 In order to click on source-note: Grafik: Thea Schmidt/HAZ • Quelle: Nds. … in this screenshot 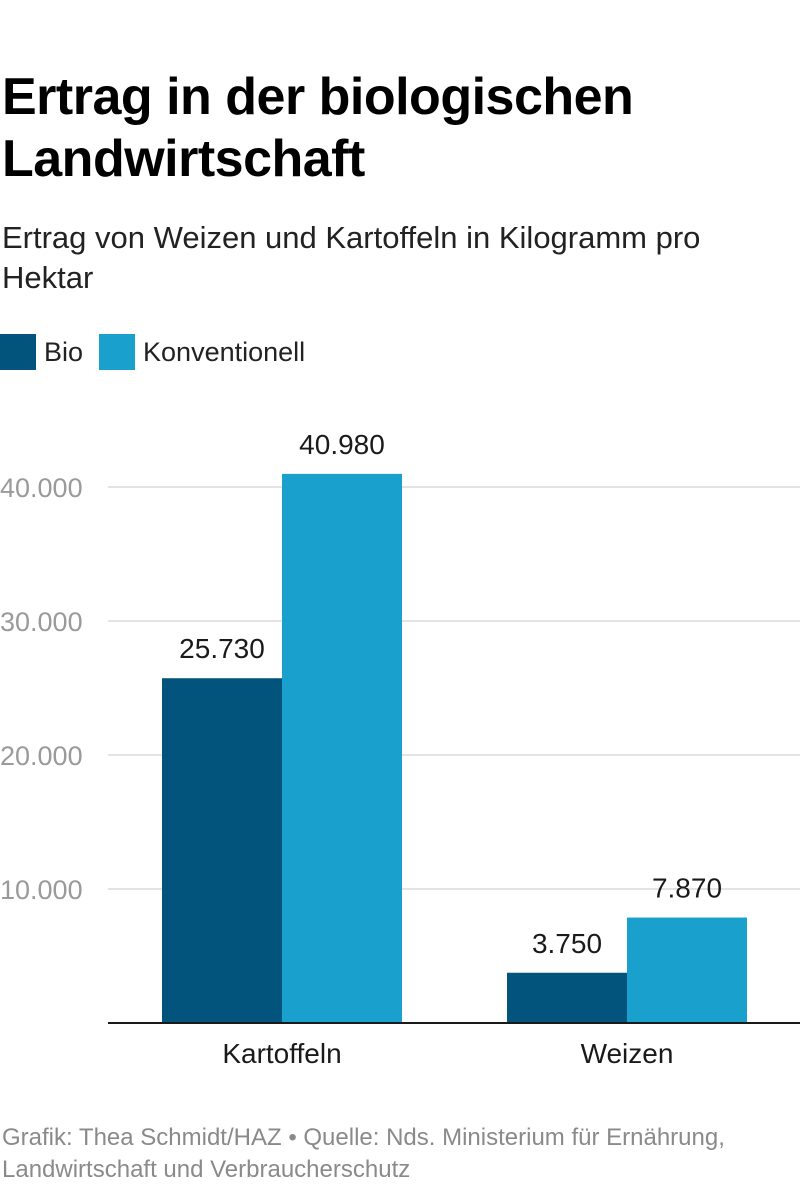, I will do `click(363, 1153)`.